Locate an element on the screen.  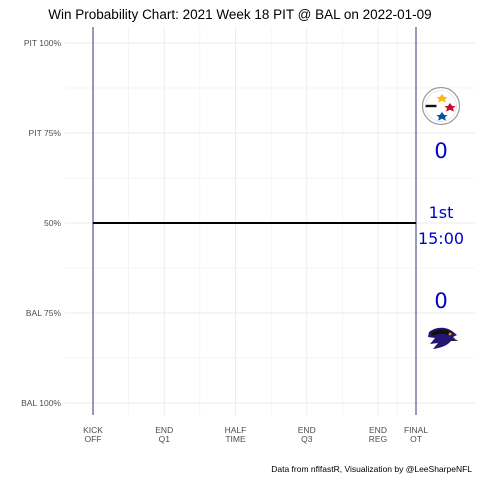
x-tick-label: FINAL is located at coordinates (416, 430).